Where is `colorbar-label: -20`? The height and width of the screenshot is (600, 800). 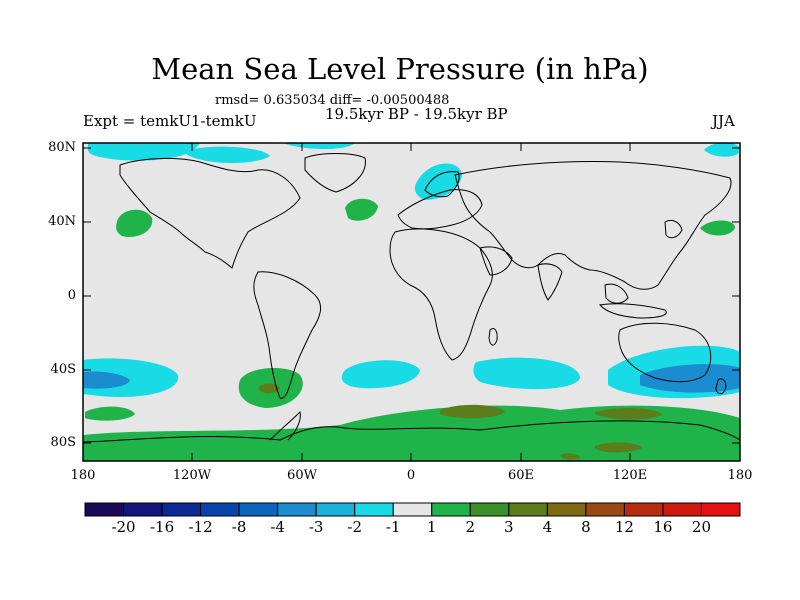 colorbar-label: -20 is located at coordinates (123, 527).